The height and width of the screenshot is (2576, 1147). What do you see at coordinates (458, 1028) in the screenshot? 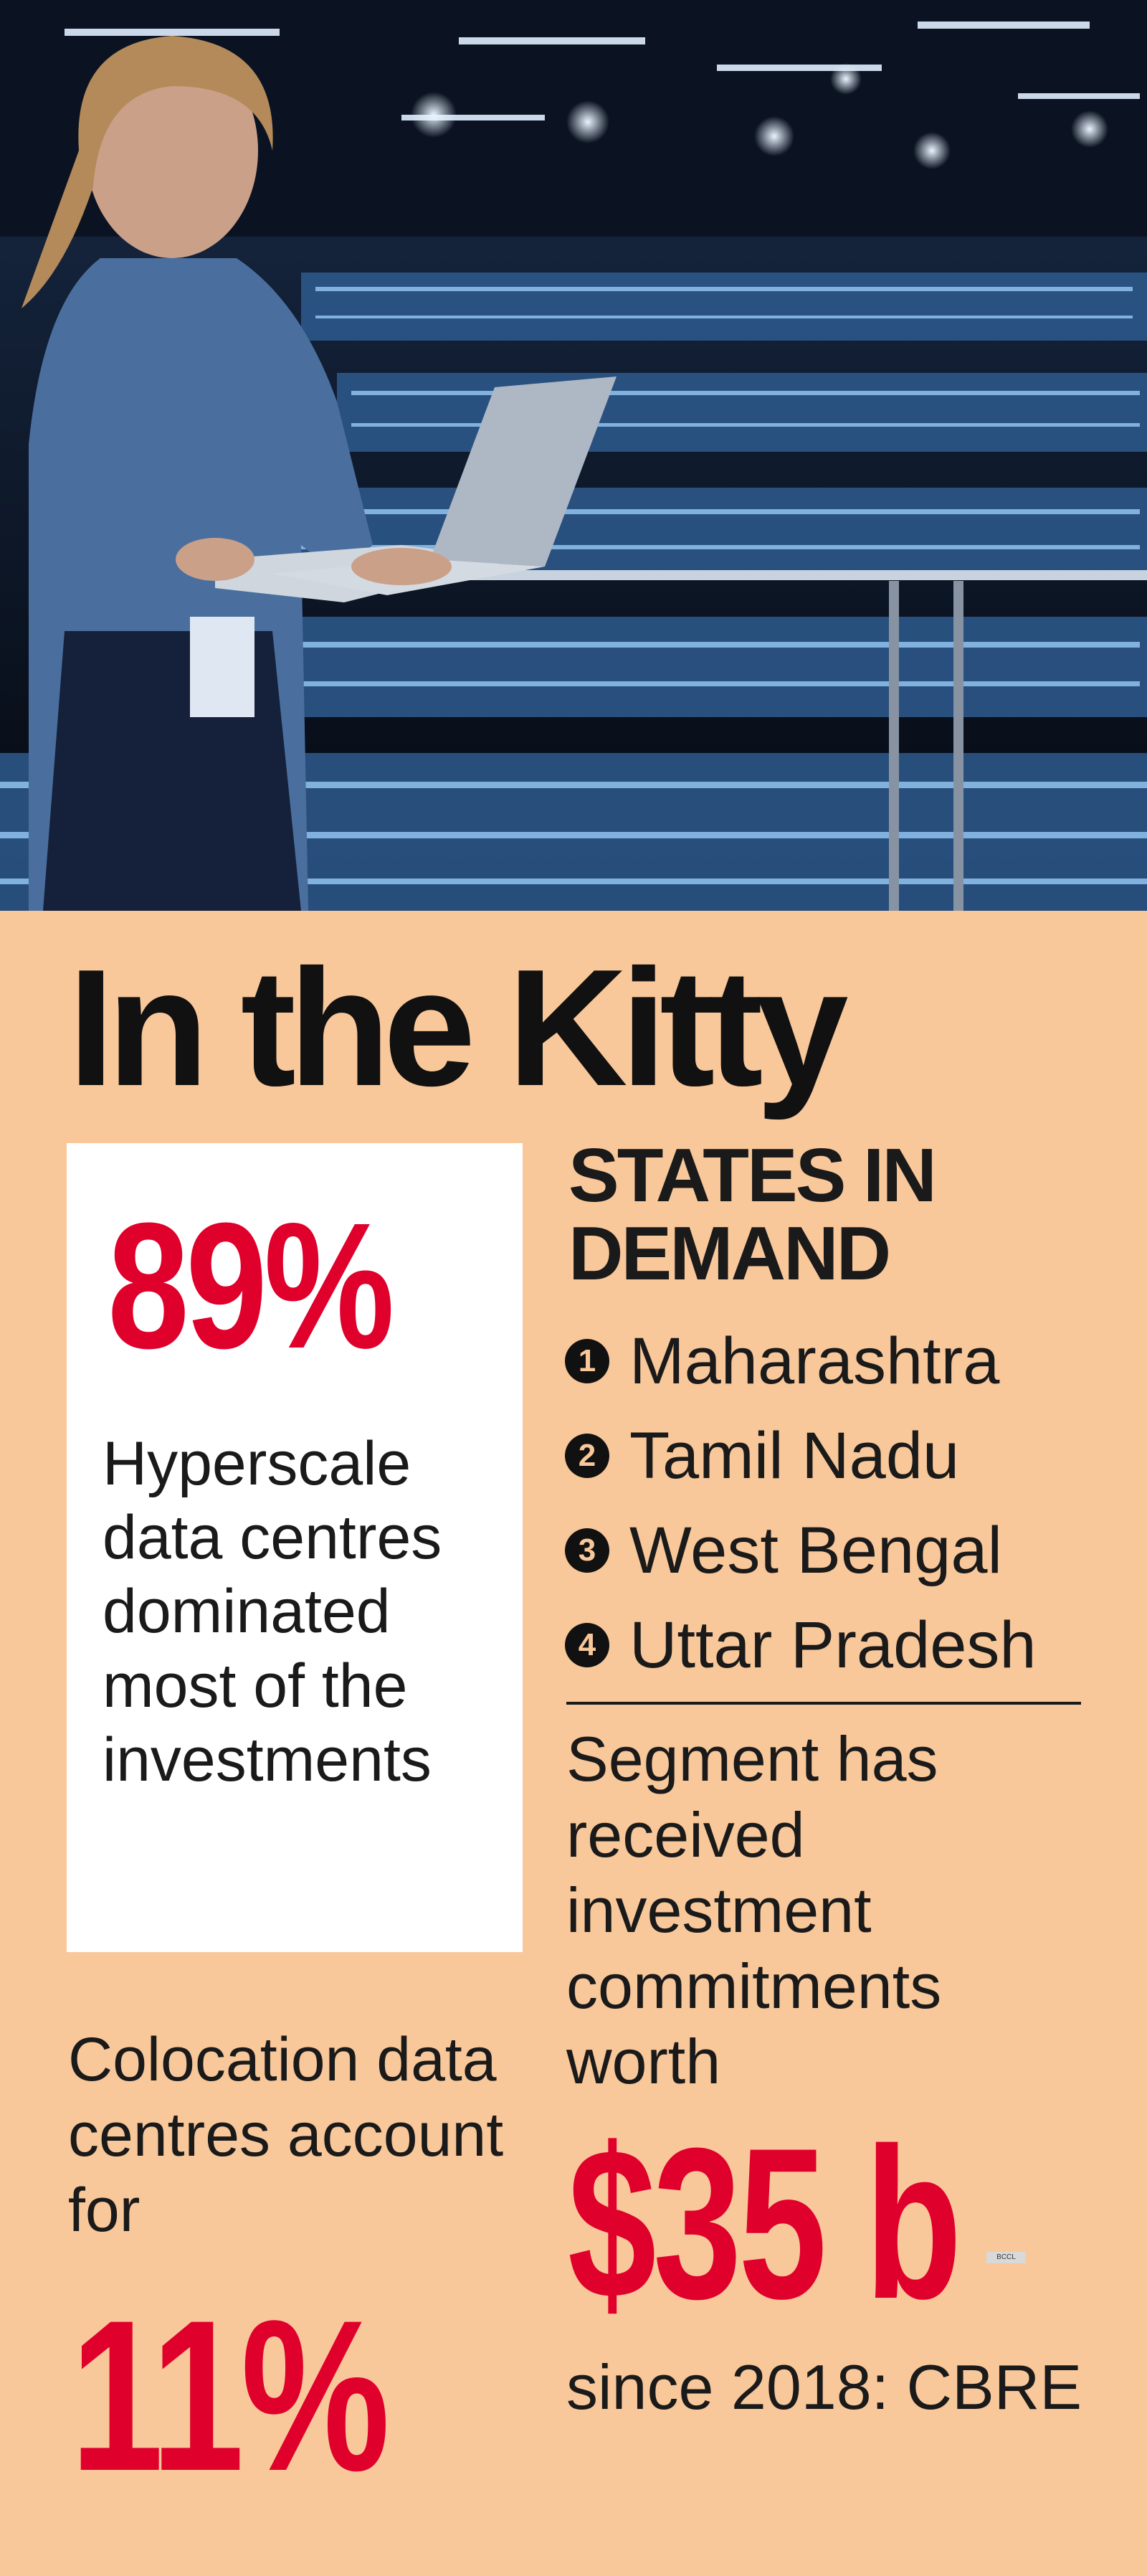
I see `headline: In the Kitty` at bounding box center [458, 1028].